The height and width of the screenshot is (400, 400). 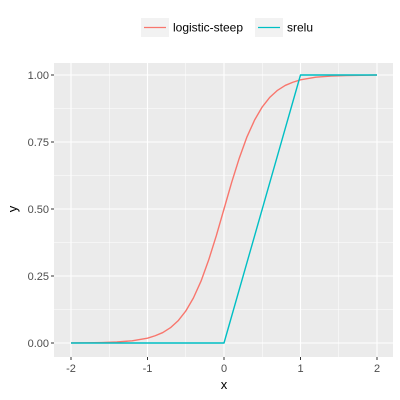 What do you see at coordinates (38, 277) in the screenshot?
I see `y-tick-label: 0.25` at bounding box center [38, 277].